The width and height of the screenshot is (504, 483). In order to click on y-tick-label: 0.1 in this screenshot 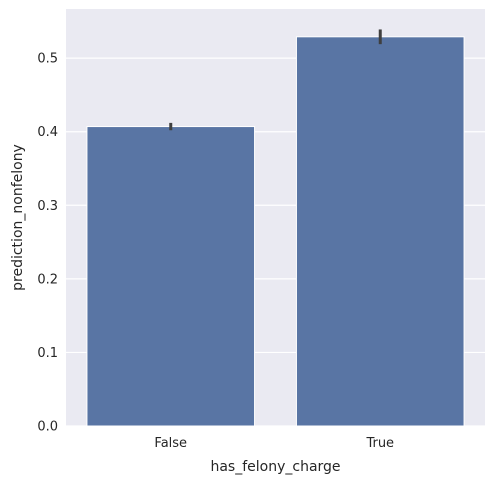, I will do `click(47, 353)`.